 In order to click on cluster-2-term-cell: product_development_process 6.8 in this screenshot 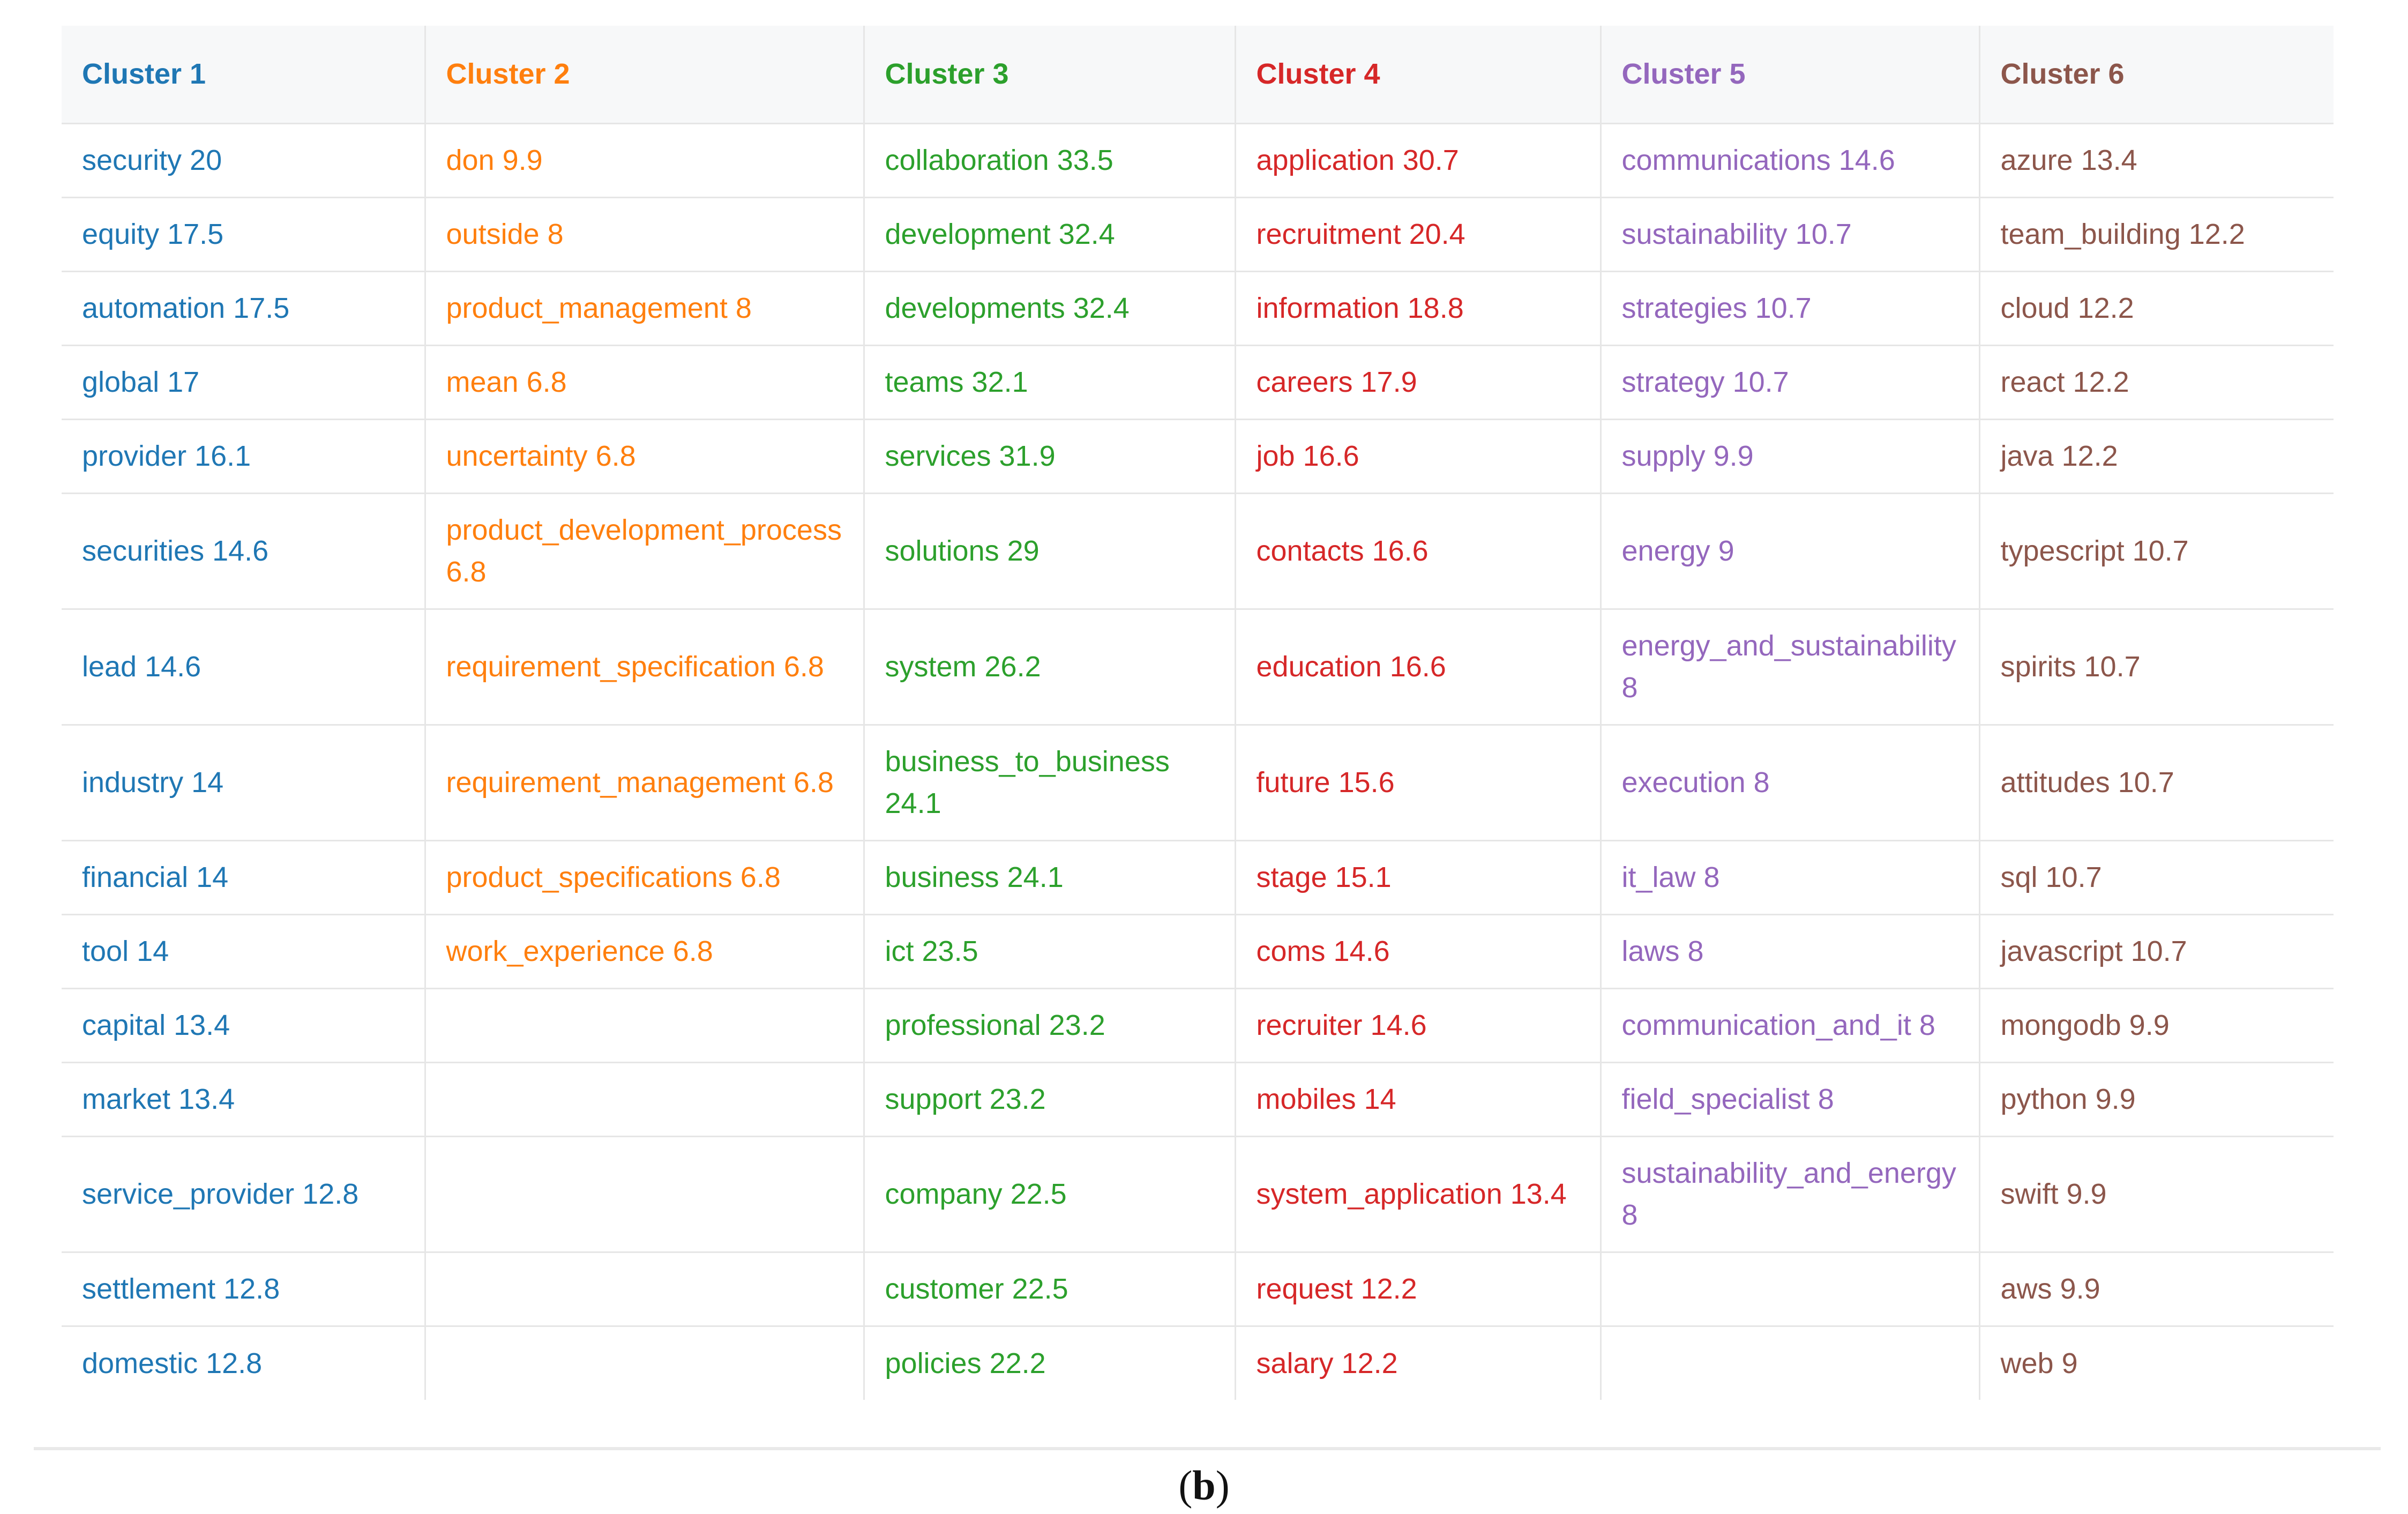, I will do `click(644, 551)`.